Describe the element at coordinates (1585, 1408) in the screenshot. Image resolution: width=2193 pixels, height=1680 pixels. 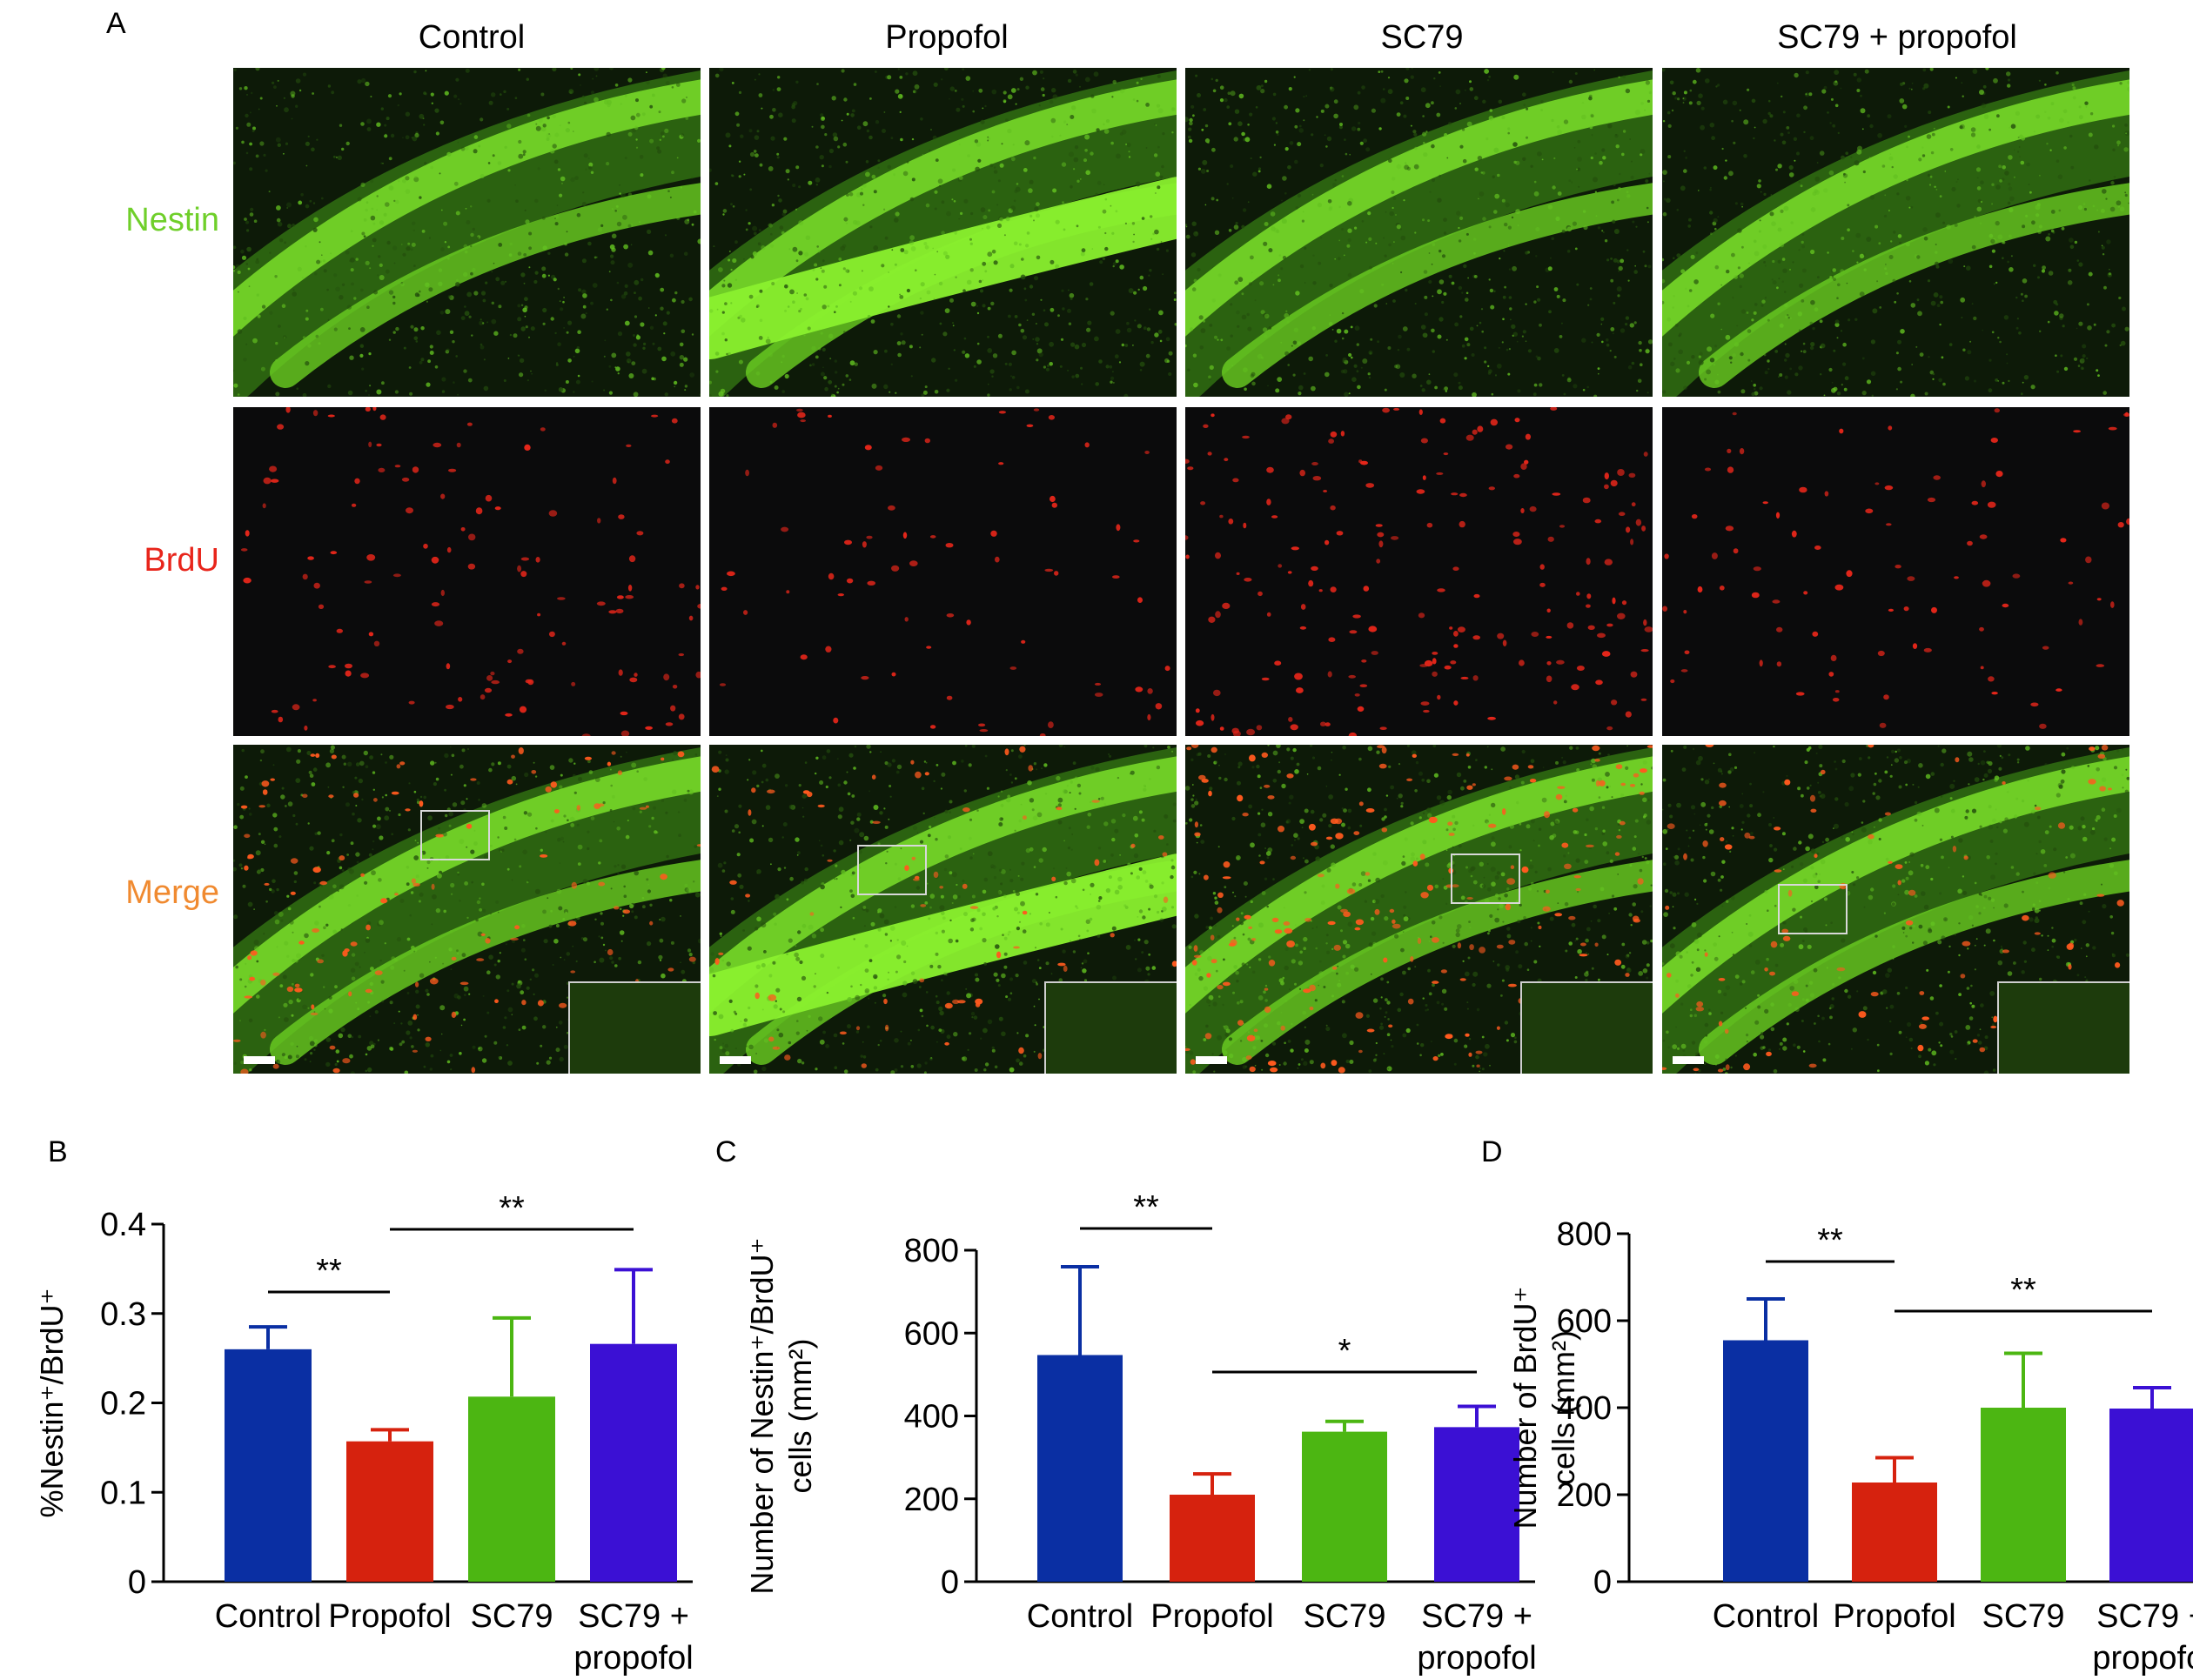
I see `chart-d-y-tick-label: 400` at that location.